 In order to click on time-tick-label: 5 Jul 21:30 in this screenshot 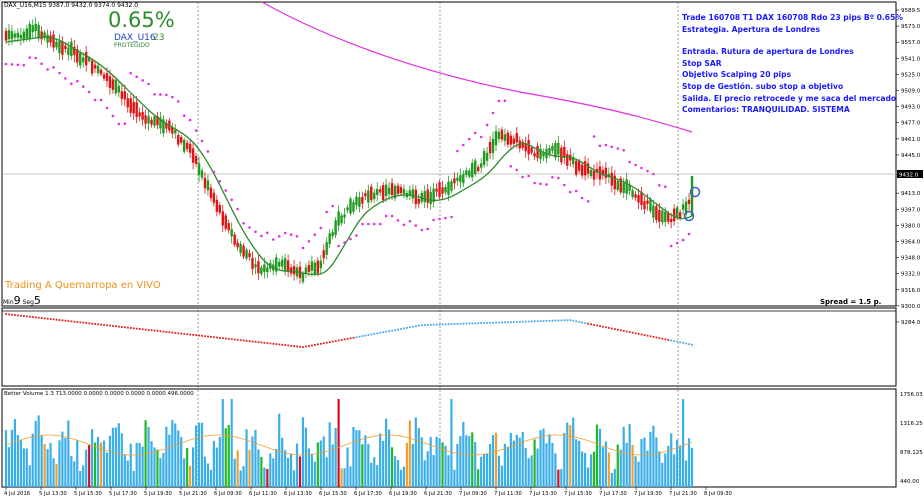, I will do `click(193, 494)`.